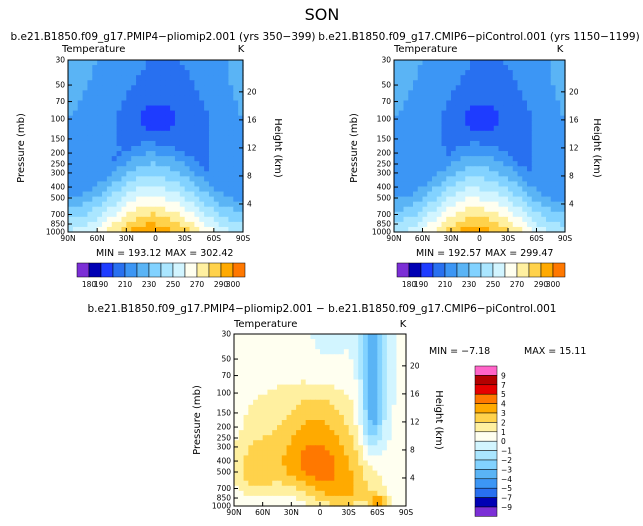 This screenshot has height=526, width=643. What do you see at coordinates (384, 198) in the screenshot?
I see `y-tick-label: 500` at bounding box center [384, 198].